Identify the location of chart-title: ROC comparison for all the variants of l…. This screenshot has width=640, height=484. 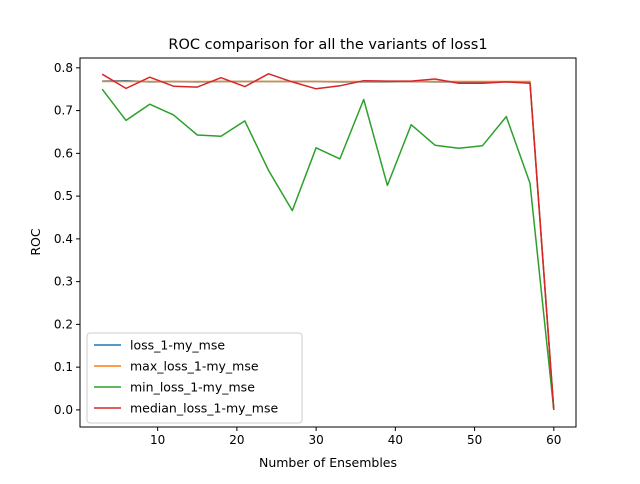
(327, 45).